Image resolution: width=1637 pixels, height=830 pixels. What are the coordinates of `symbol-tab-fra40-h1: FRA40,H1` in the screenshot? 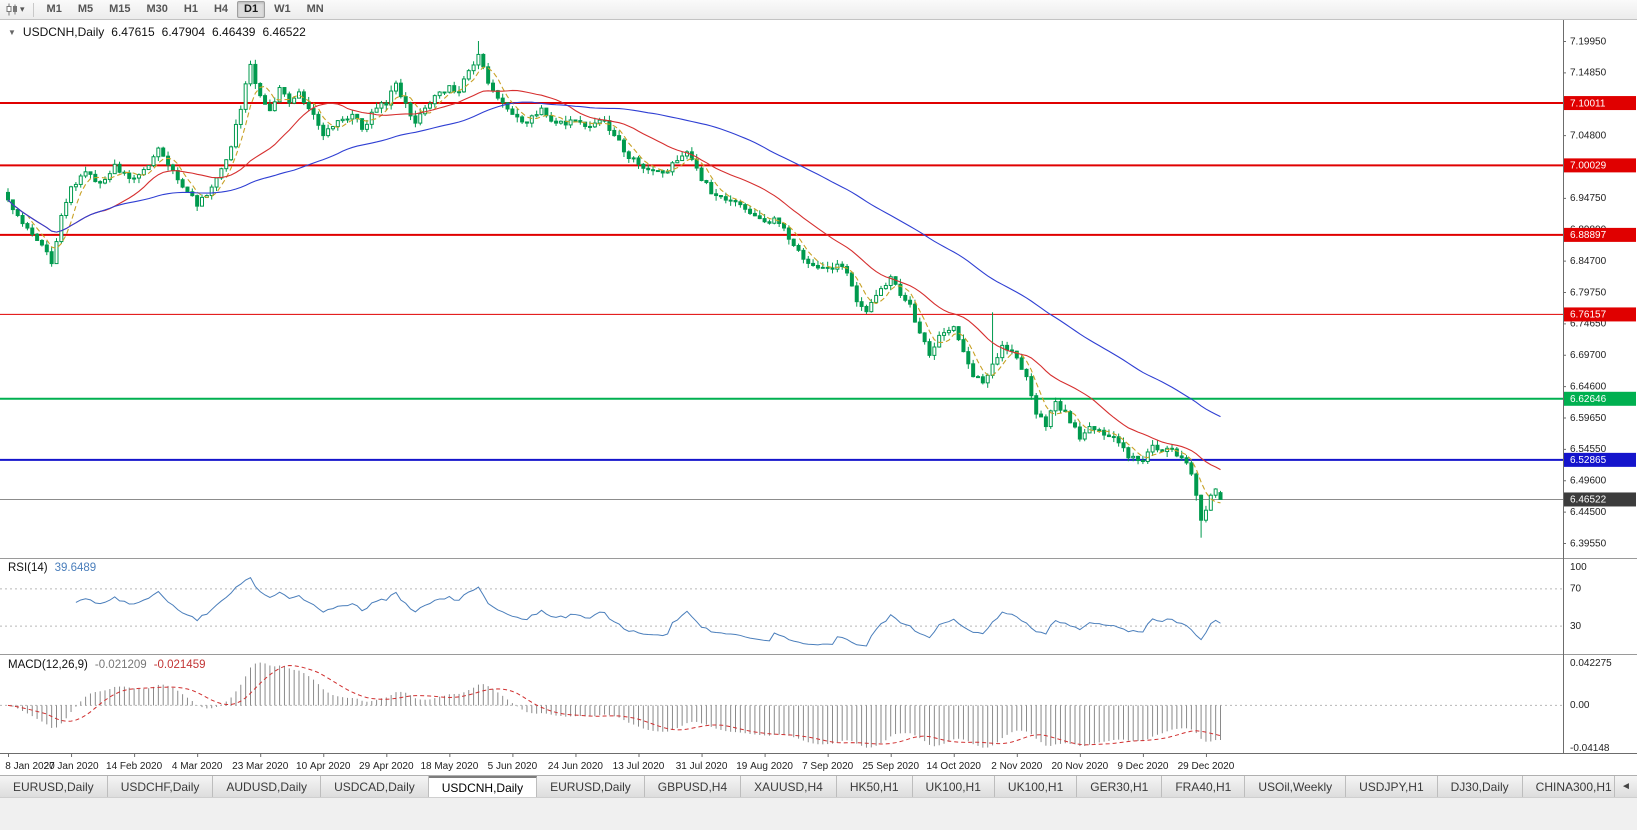 It's located at (1204, 786).